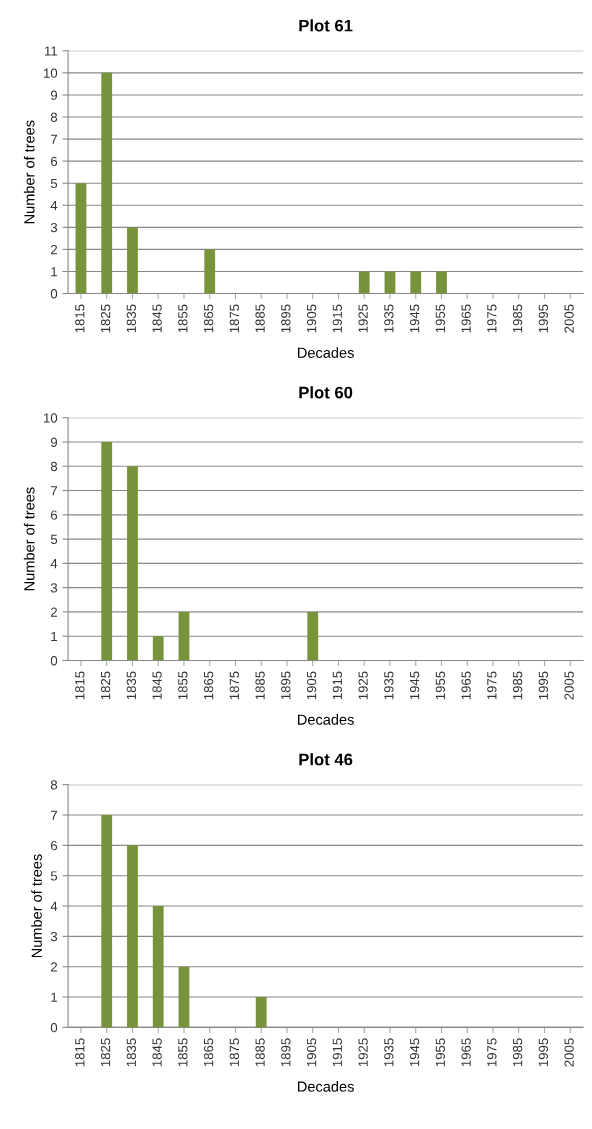 This screenshot has height=1129, width=592. What do you see at coordinates (50, 73) in the screenshot?
I see `y-tick-label: 10` at bounding box center [50, 73].